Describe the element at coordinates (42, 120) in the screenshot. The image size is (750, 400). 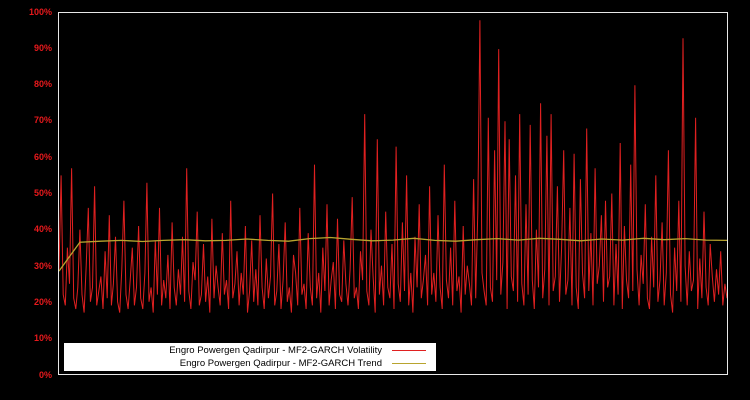
I see `y-axis-tick-label: 70%` at that location.